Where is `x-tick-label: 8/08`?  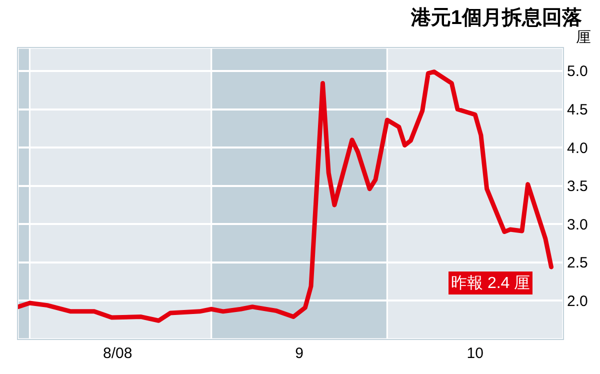
x-tick-label: 8/08 is located at coordinates (117, 353).